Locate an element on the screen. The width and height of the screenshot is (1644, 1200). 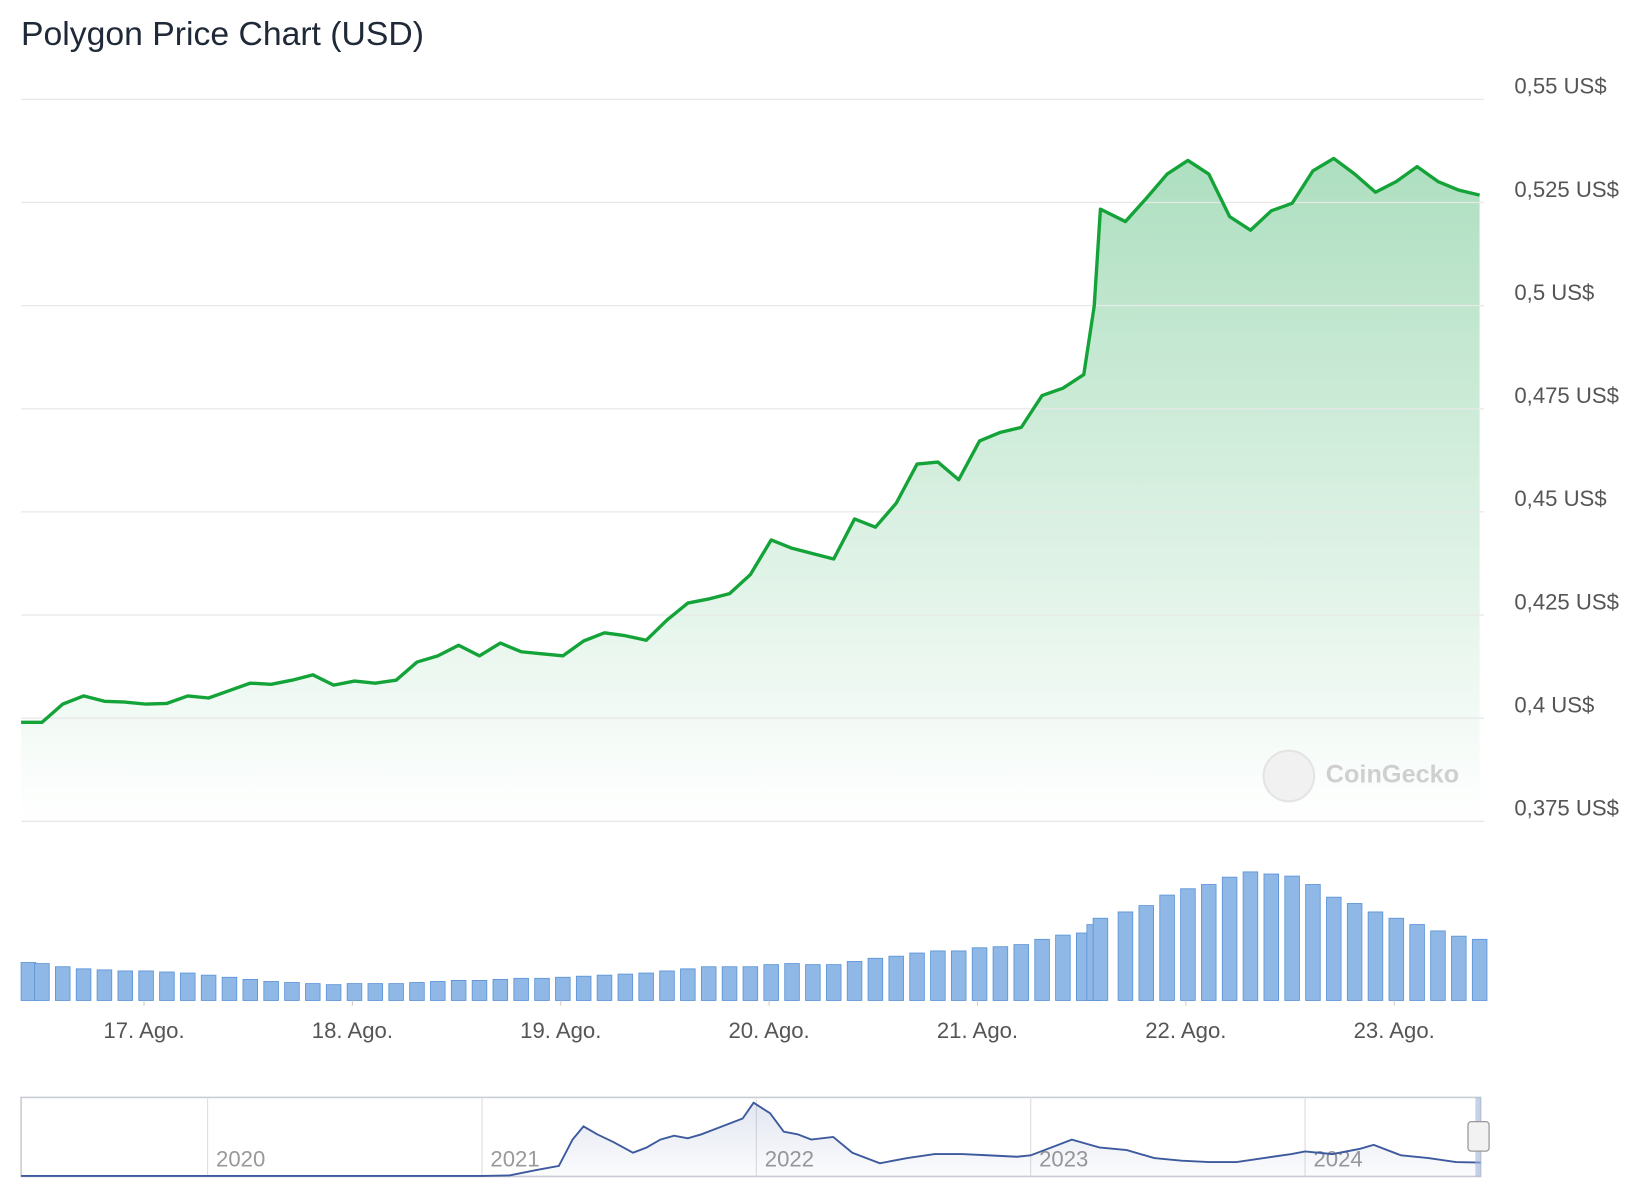
y-tick-label: 0,5 US$ is located at coordinates (1554, 292).